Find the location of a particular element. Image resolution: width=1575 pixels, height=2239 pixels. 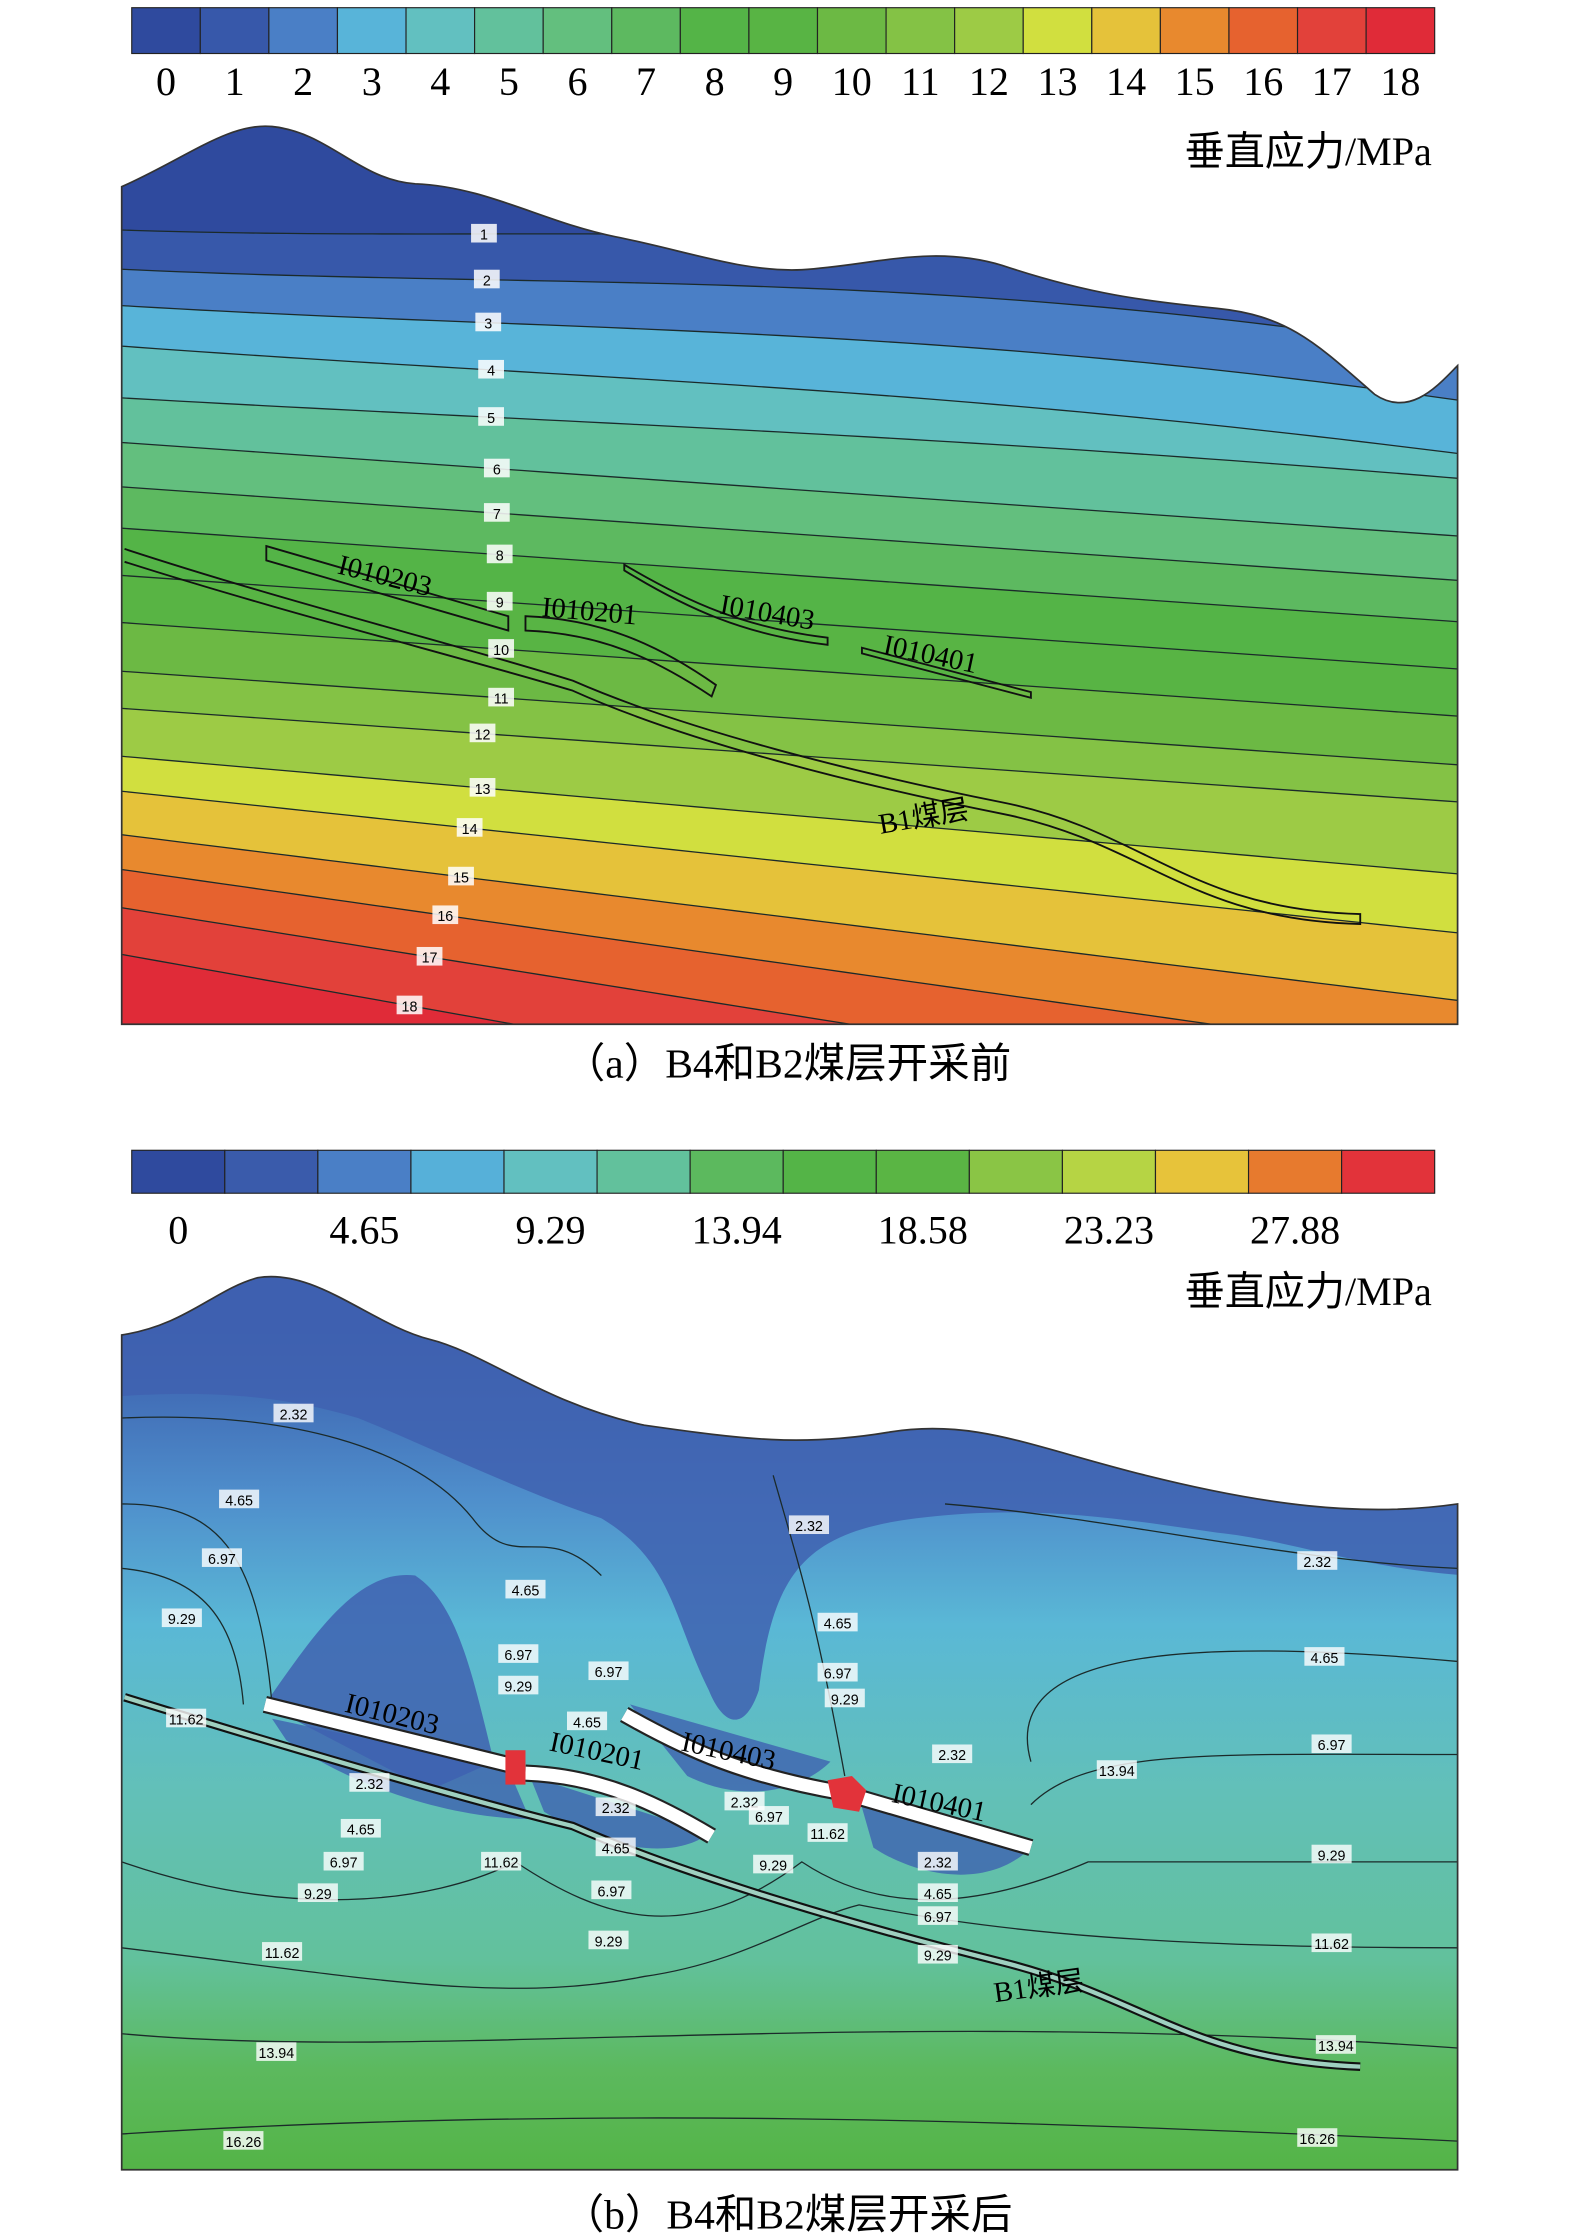

contour-label: 8 is located at coordinates (500, 556).